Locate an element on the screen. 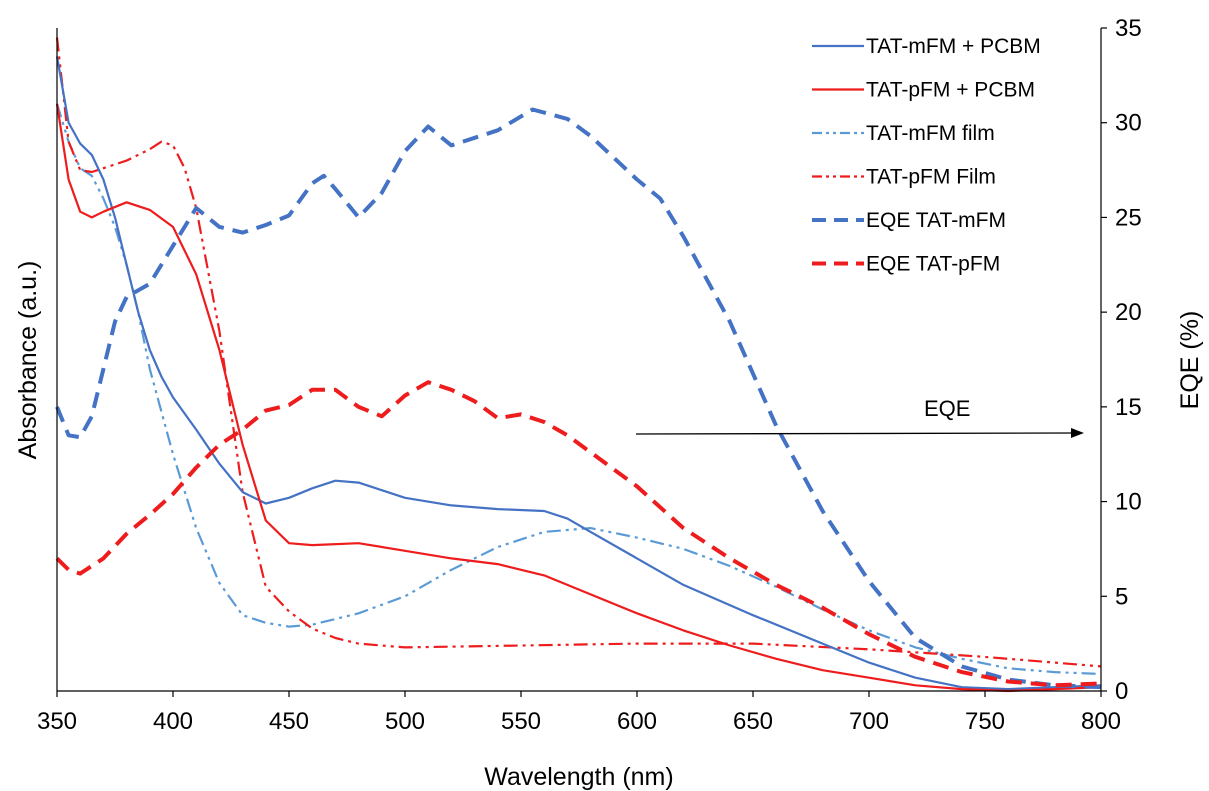 This screenshot has width=1209, height=791. x-tick-label: 400 is located at coordinates (173, 721).